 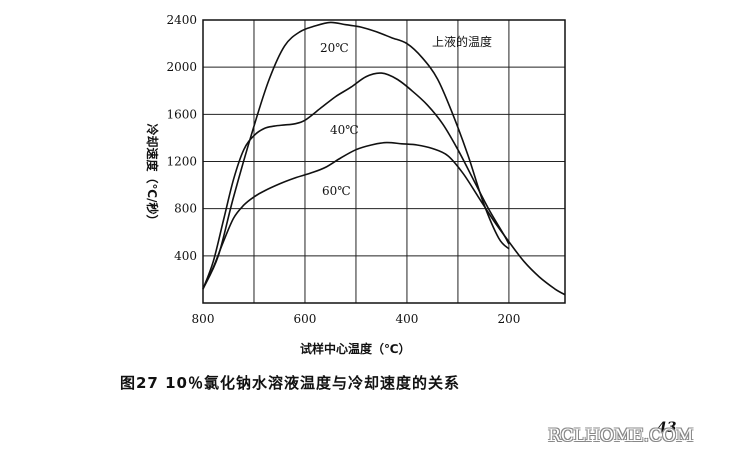 What do you see at coordinates (344, 130) in the screenshot?
I see `series-label-2: 40℃` at bounding box center [344, 130].